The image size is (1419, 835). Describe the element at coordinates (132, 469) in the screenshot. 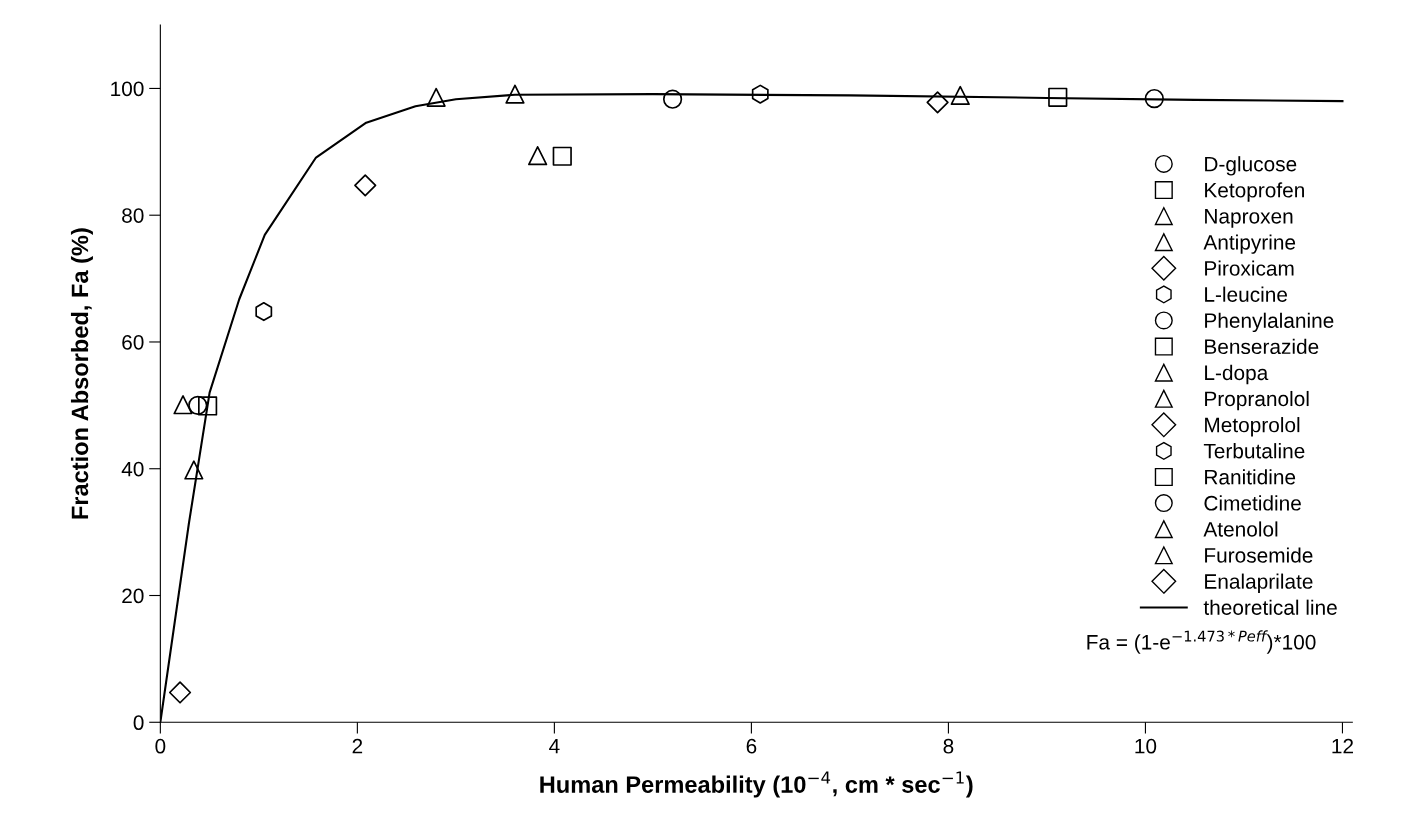

I see `y-tick-label: 40` at that location.